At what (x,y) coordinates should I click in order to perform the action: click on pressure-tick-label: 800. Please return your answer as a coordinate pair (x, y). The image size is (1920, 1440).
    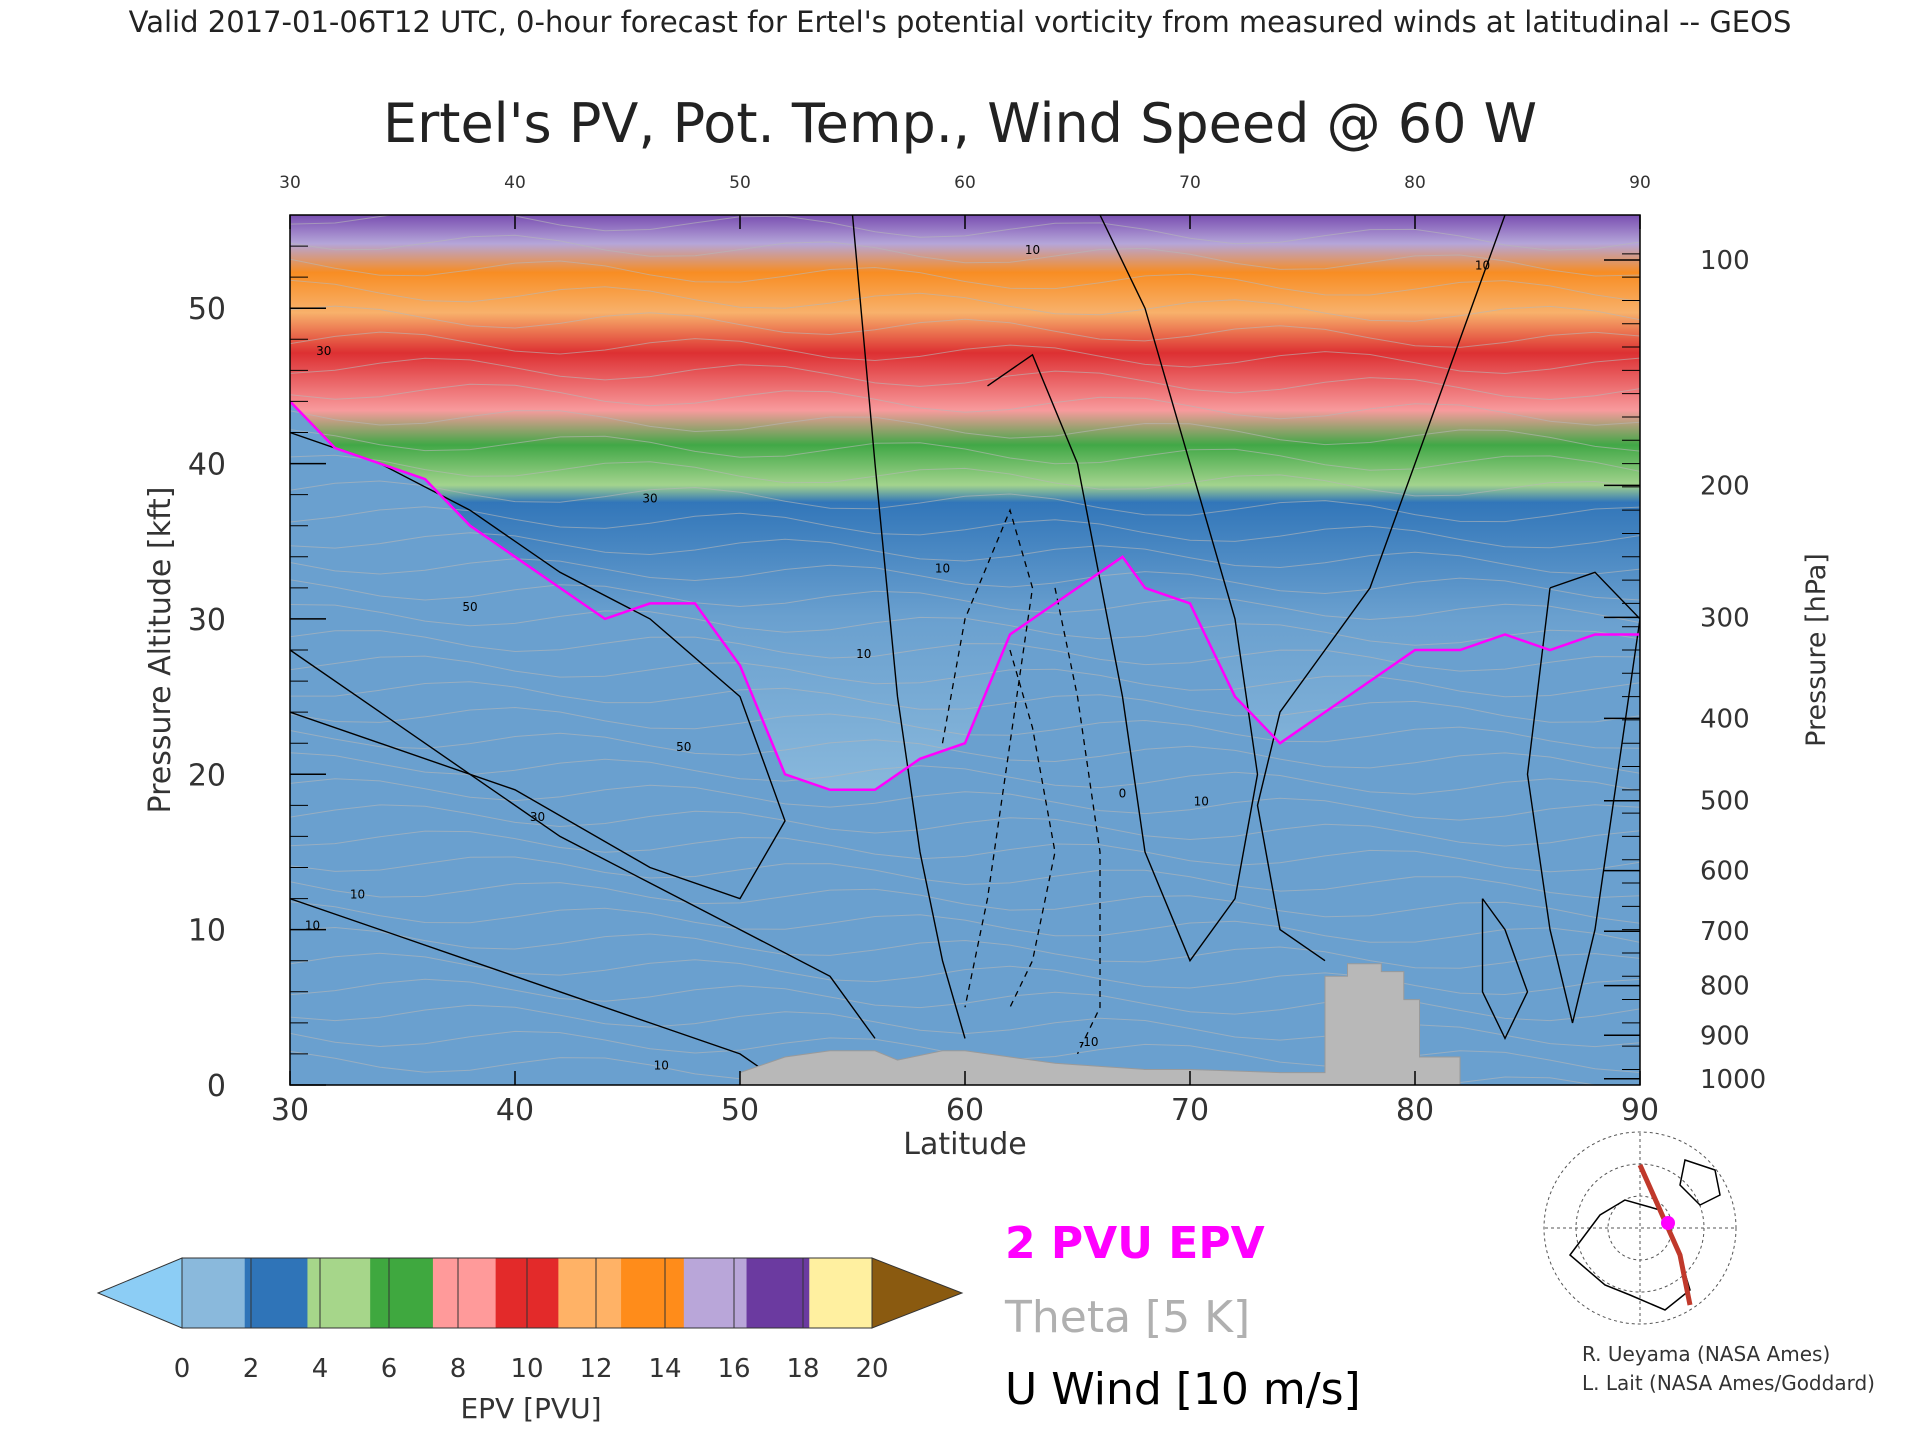
    Looking at the image, I should click on (1725, 987).